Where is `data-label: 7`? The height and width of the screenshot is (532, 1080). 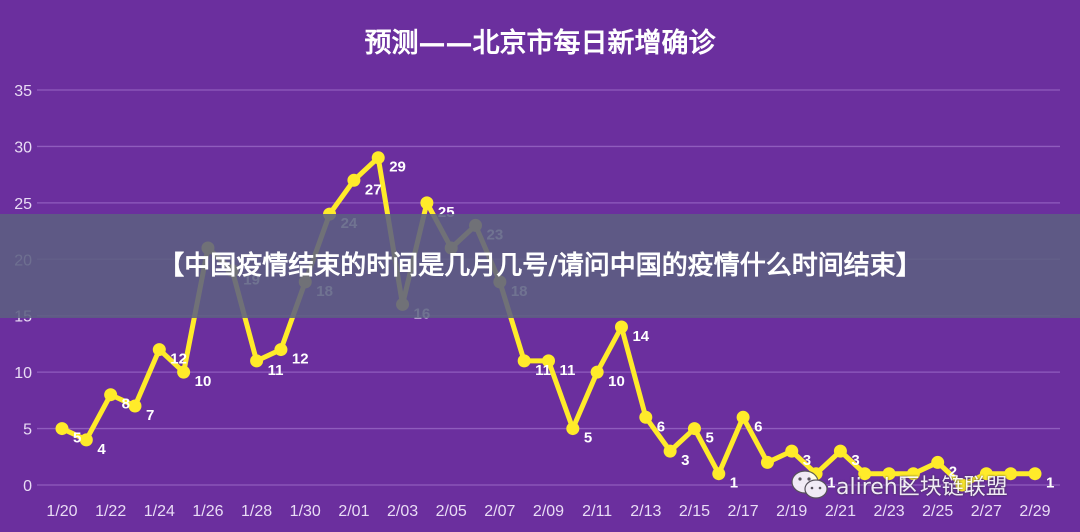 data-label: 7 is located at coordinates (150, 415).